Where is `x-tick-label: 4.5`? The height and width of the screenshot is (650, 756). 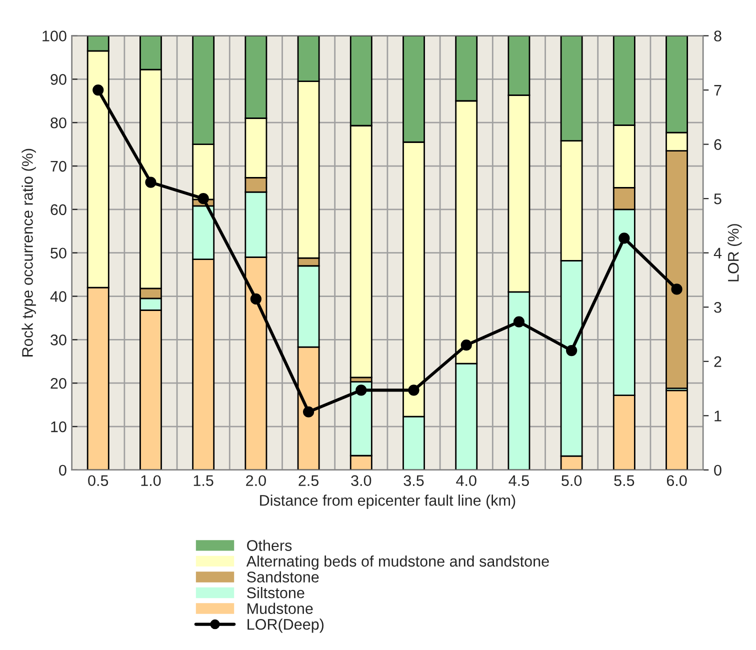 x-tick-label: 4.5 is located at coordinates (518, 480).